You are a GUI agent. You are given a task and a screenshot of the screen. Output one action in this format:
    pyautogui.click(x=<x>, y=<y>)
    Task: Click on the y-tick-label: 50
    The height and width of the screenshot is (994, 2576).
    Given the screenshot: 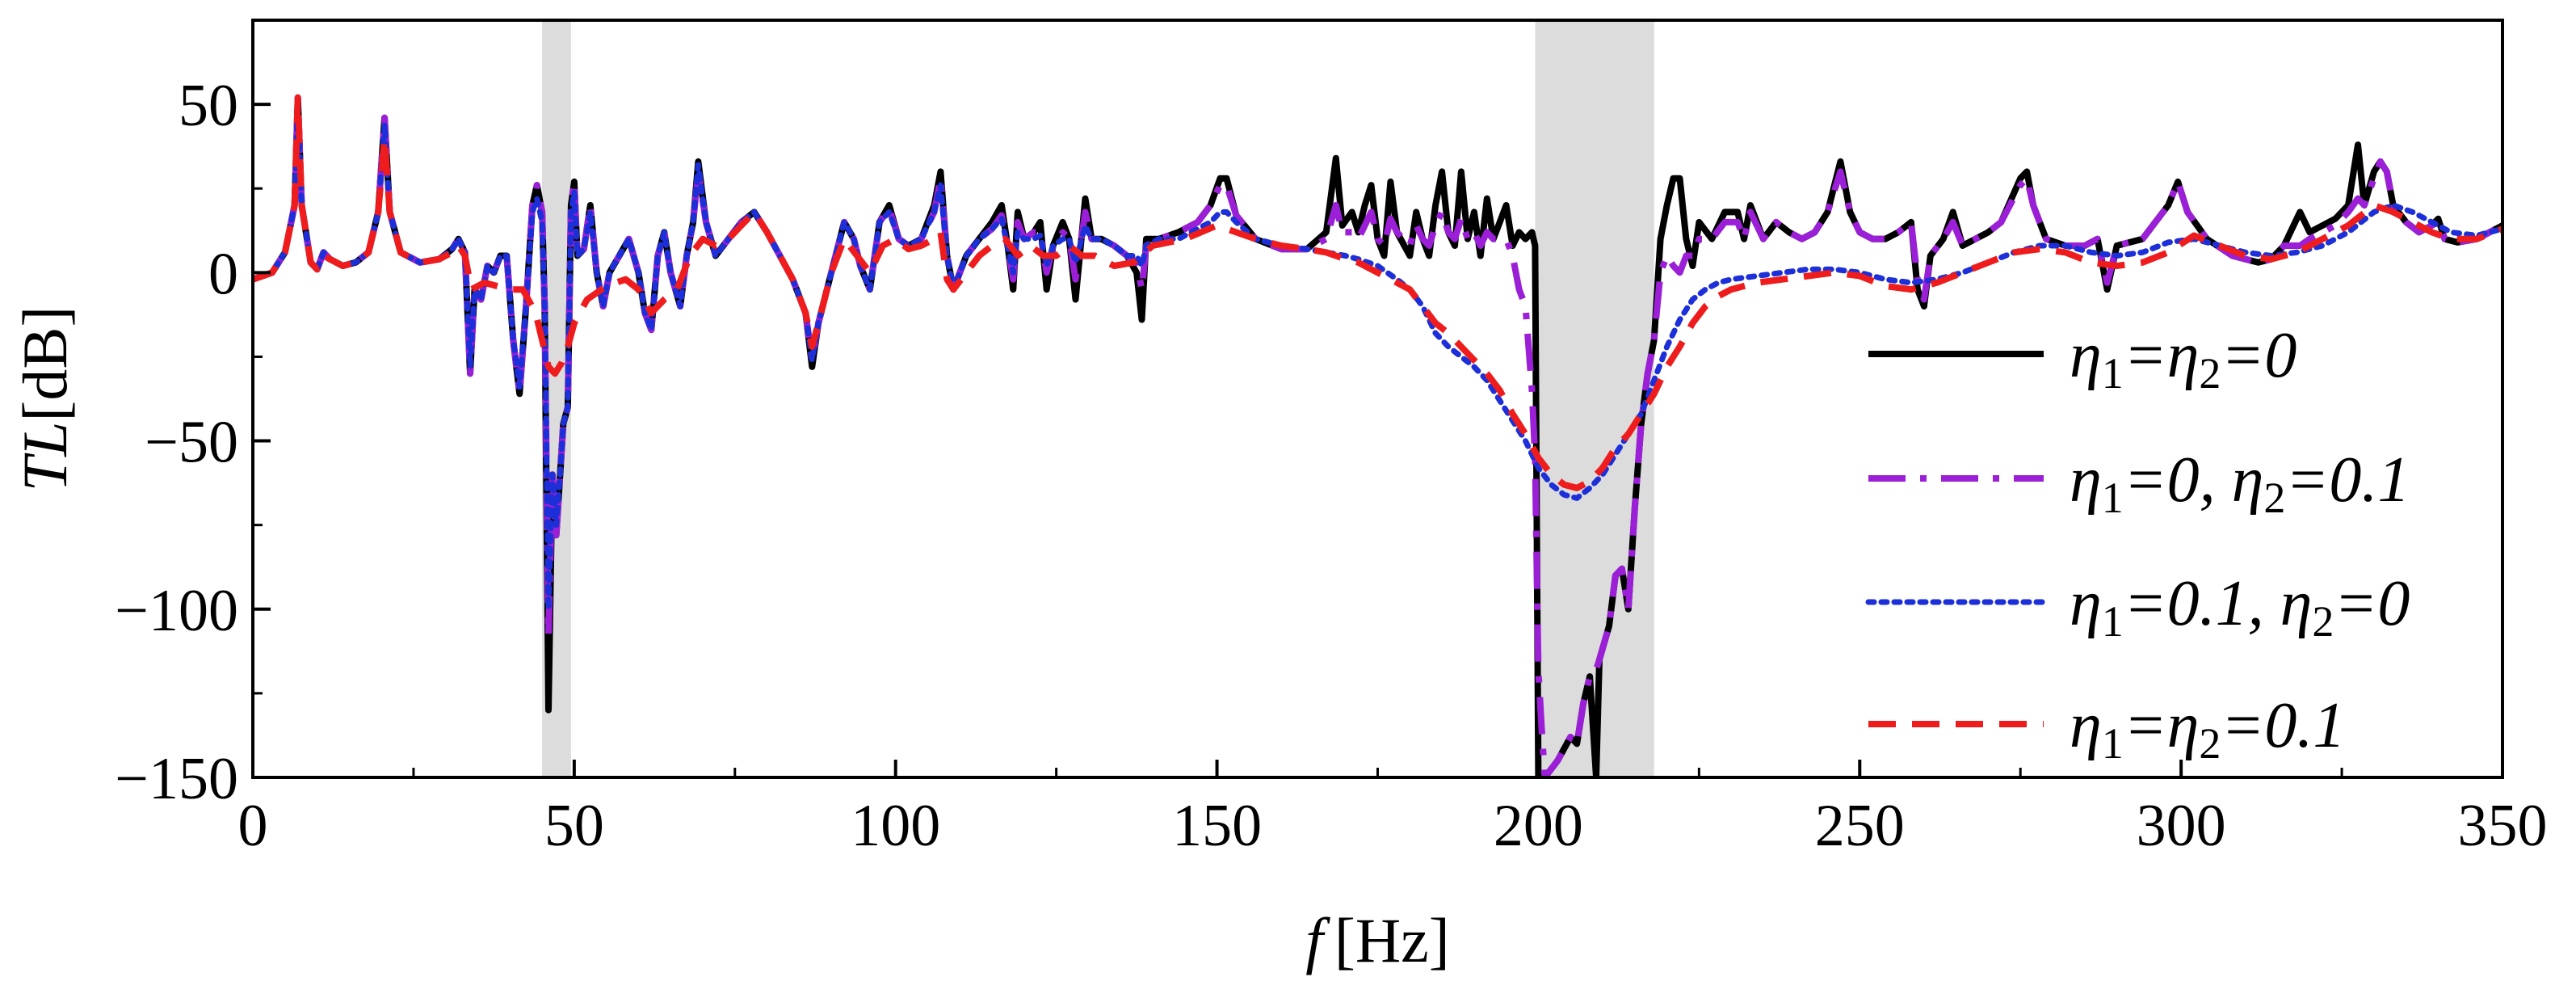 What is the action you would take?
    pyautogui.click(x=209, y=106)
    